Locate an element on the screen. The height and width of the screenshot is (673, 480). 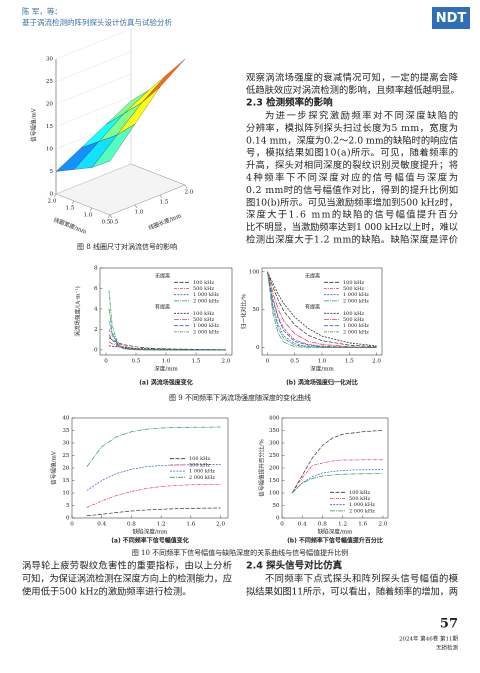
chart-subtitle: (b) 不同频率下信号幅值提升百分比 is located at coordinates (335, 541).